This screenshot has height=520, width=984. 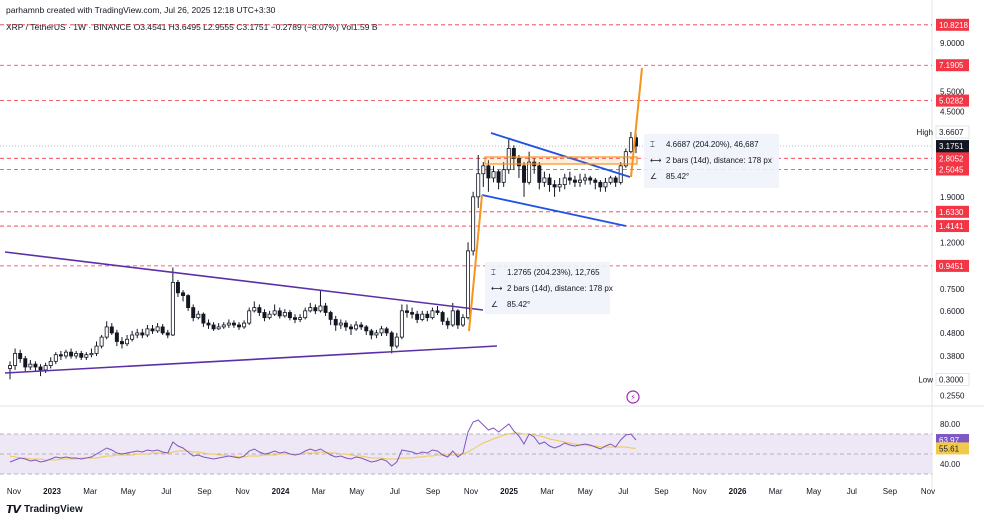 I want to click on breakout-zone, so click(x=561, y=160).